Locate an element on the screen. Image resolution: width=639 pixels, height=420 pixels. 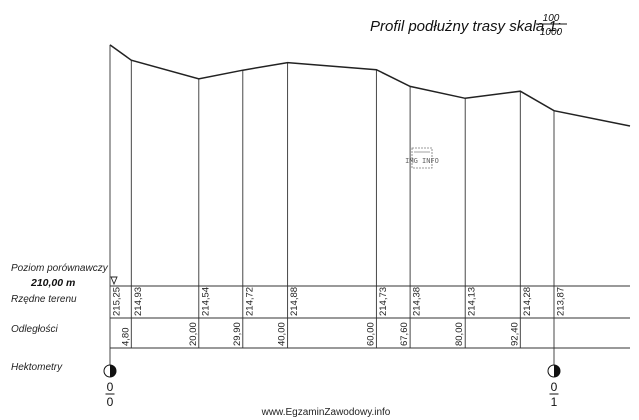
hectometers-label: Hektometry is located at coordinates (37, 367).